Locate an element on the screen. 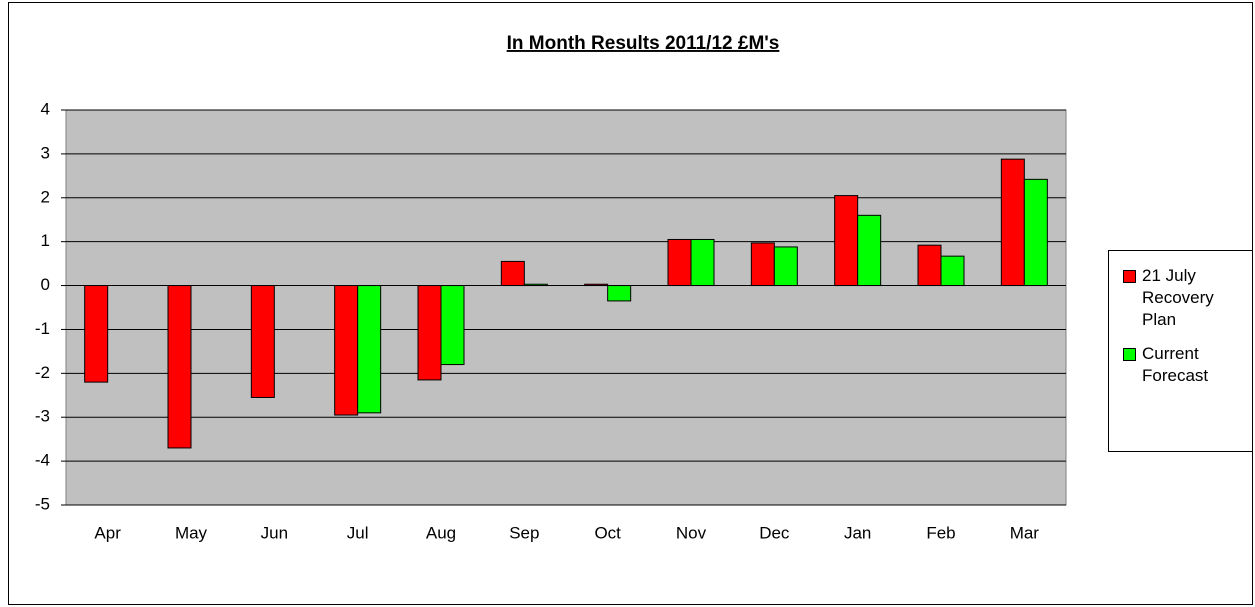 This screenshot has height=607, width=1255. x-tick-label: Apr is located at coordinates (107, 532).